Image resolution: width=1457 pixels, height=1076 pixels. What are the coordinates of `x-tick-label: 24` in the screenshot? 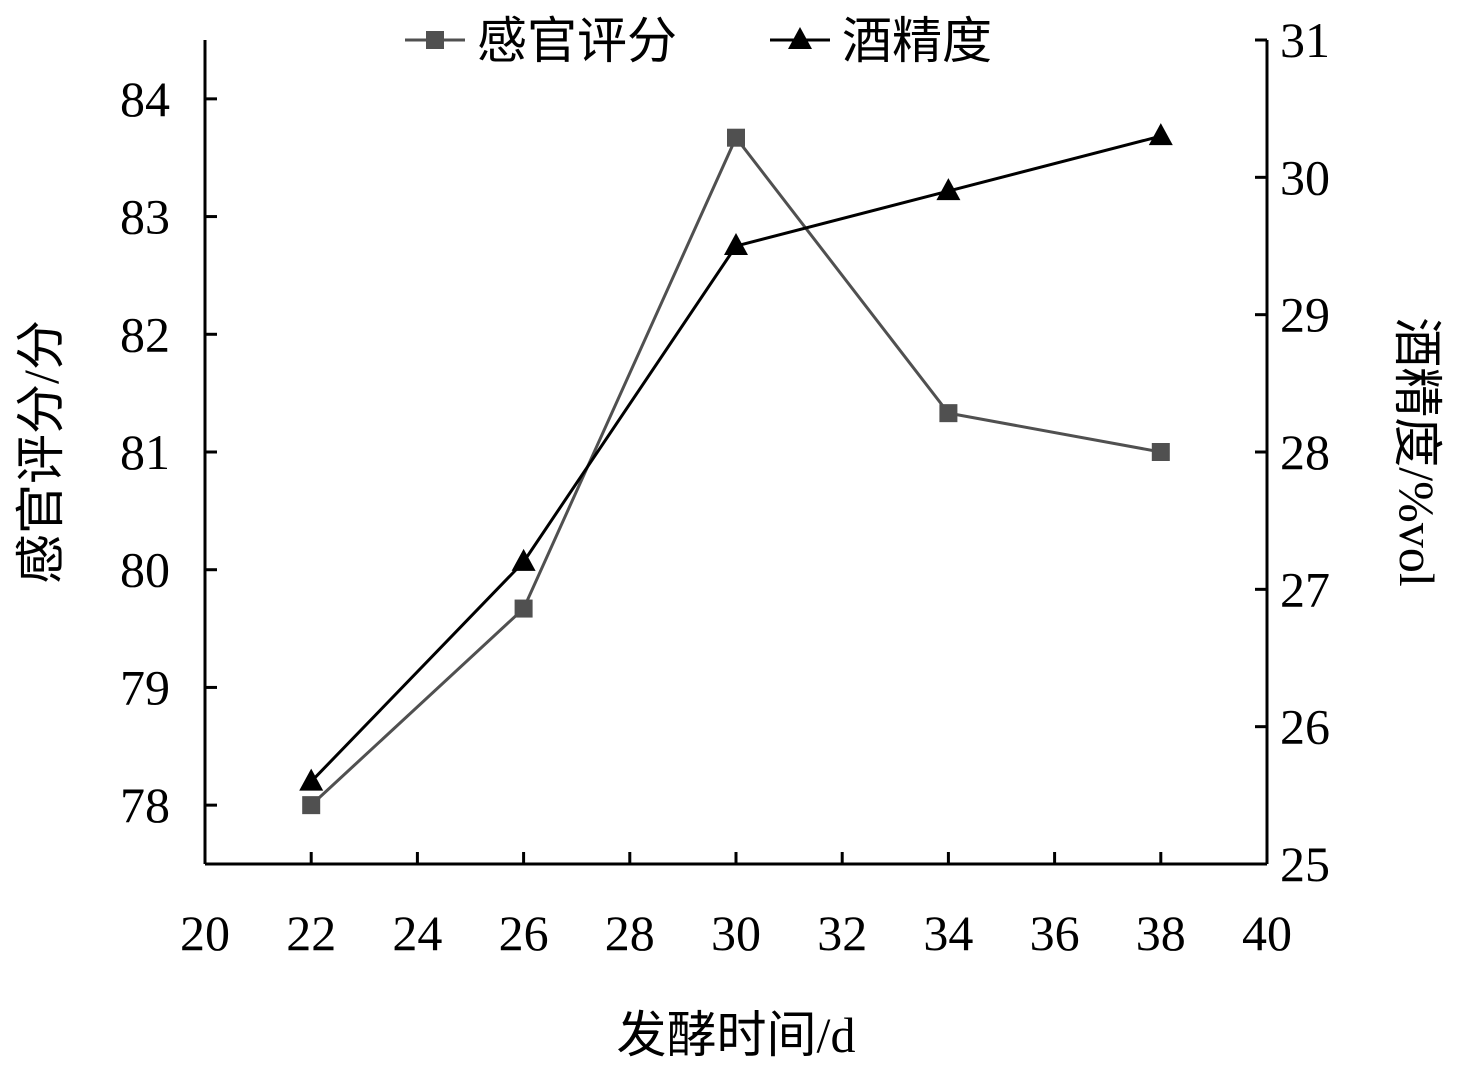 It's located at (417, 933).